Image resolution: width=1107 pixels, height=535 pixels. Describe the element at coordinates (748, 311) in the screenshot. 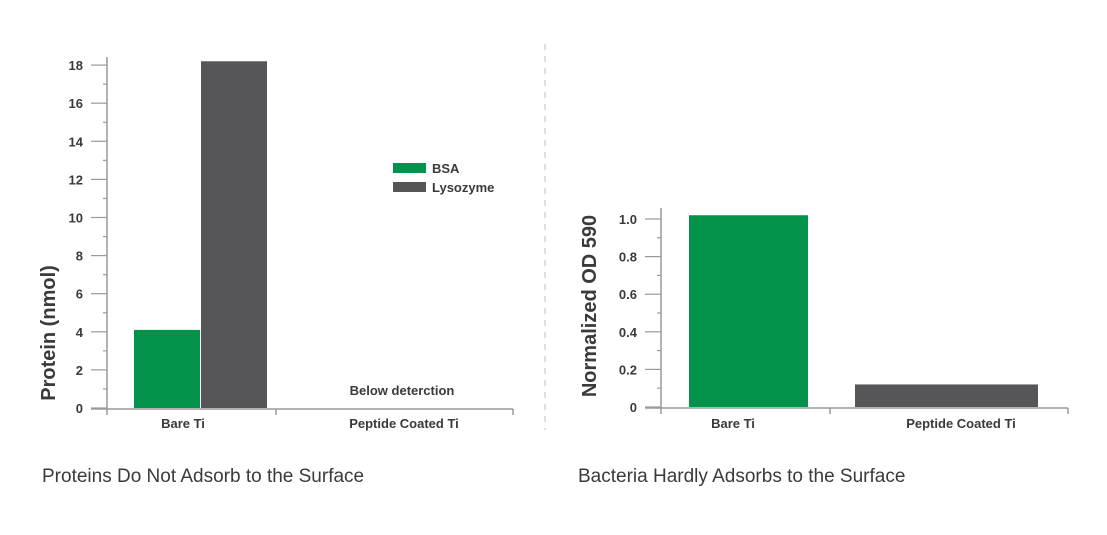

I see `bar-bare-ti` at that location.